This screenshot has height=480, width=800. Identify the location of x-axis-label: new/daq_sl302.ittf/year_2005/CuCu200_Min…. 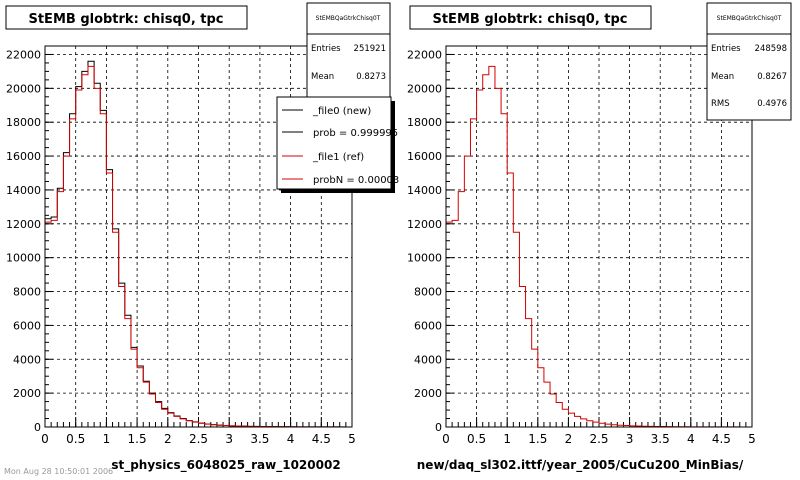
(580, 465).